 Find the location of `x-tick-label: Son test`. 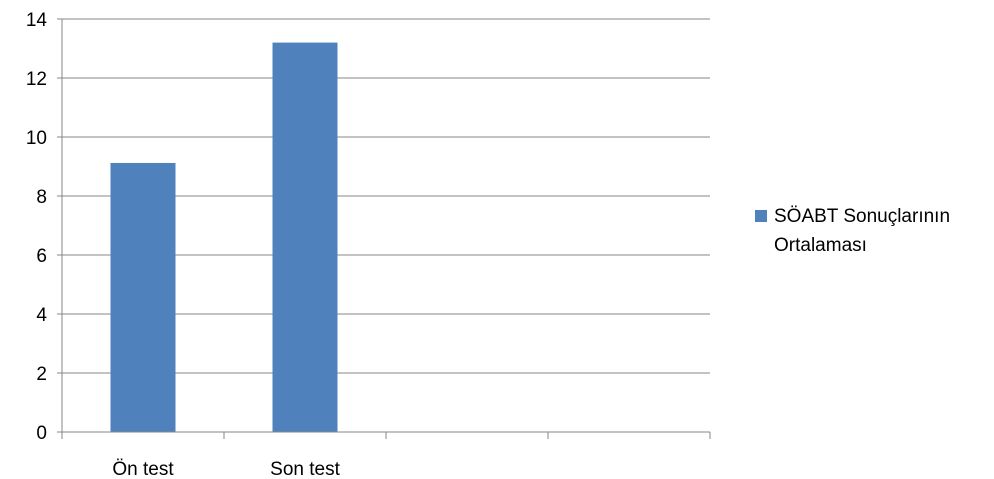

x-tick-label: Son test is located at coordinates (305, 469).